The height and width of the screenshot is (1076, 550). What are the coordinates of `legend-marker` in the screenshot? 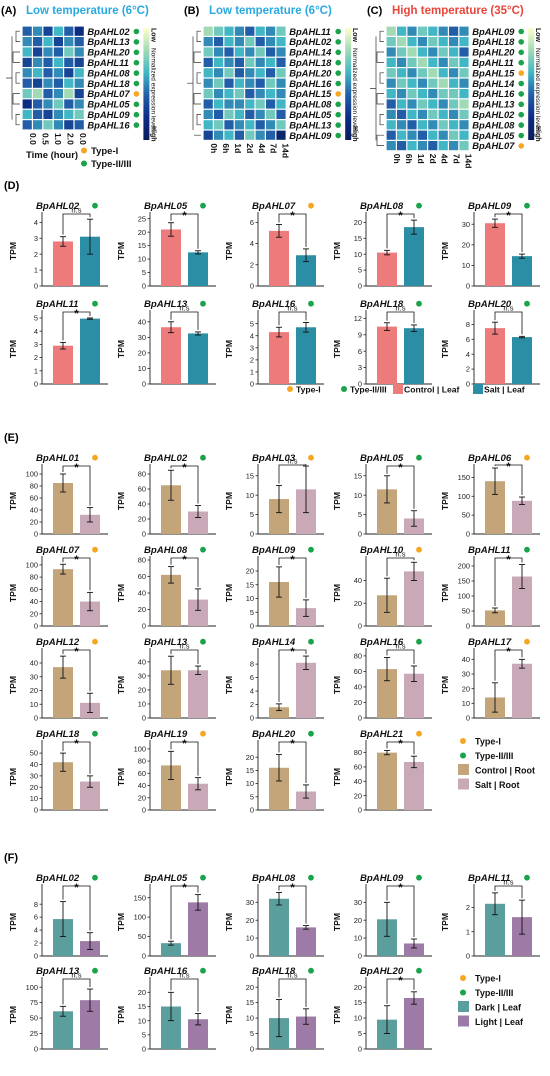 It's located at (463, 992).